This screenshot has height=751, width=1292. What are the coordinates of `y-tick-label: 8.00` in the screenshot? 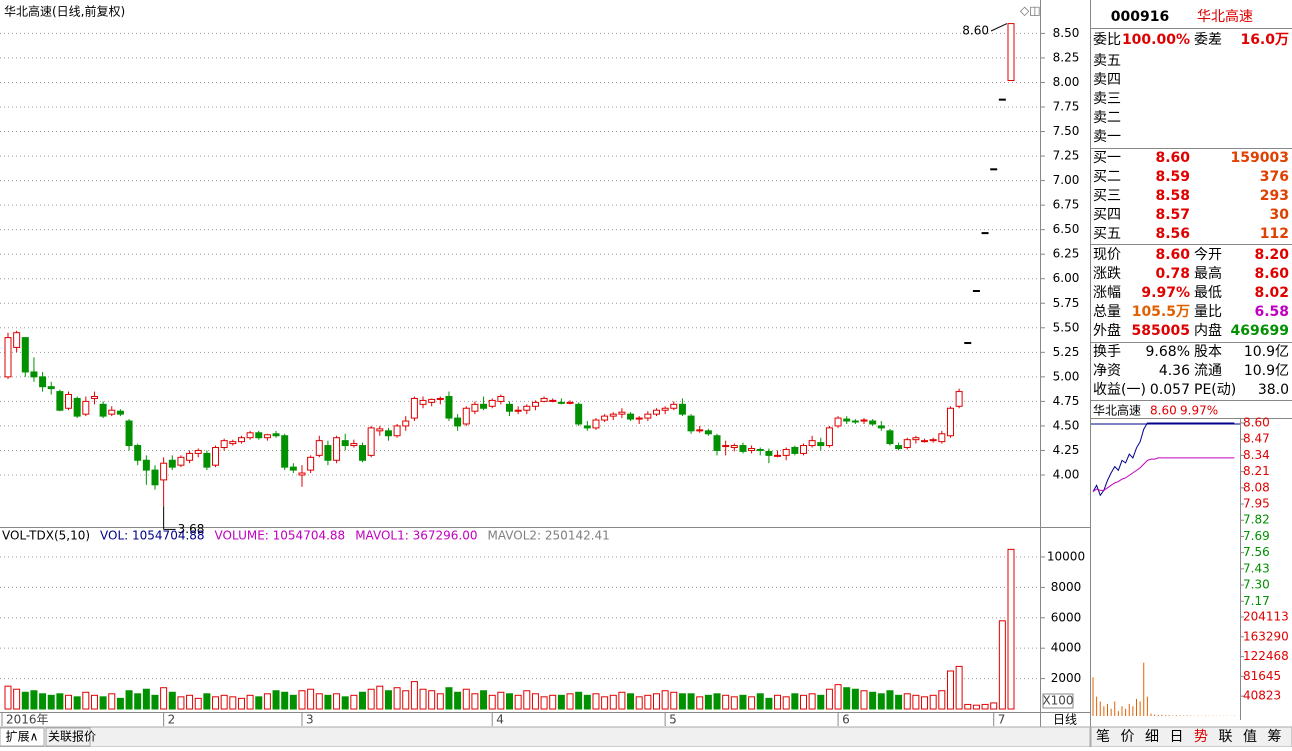 It's located at (1066, 82).